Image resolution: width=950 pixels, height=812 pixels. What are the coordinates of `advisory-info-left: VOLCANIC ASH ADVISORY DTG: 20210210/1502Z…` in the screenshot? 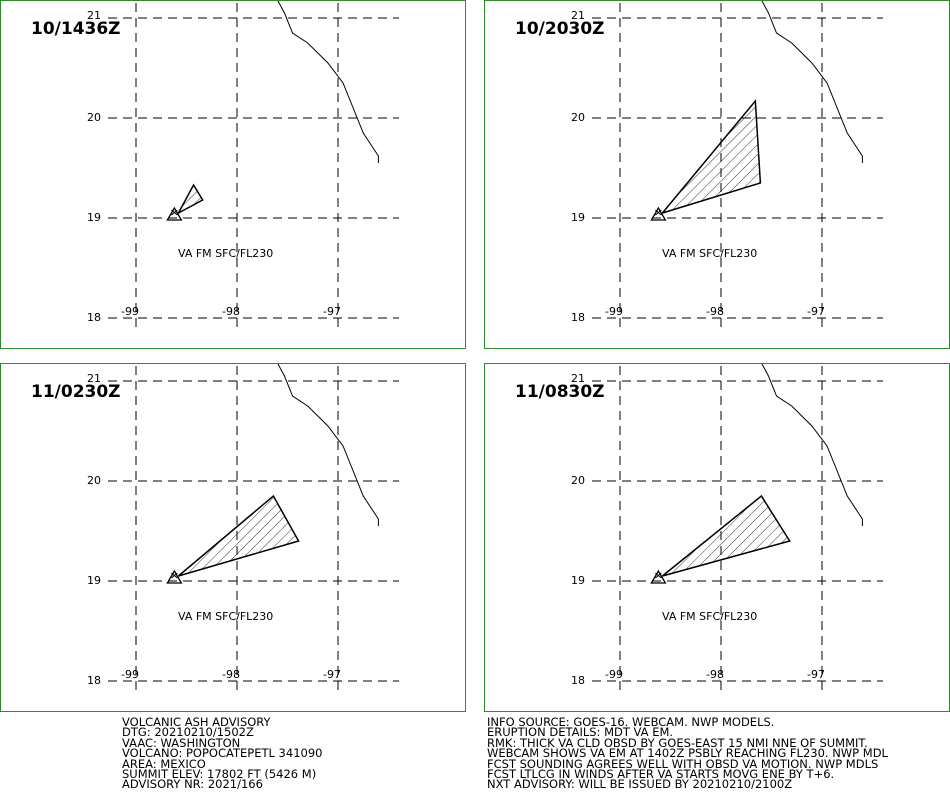 It's located at (222, 753).